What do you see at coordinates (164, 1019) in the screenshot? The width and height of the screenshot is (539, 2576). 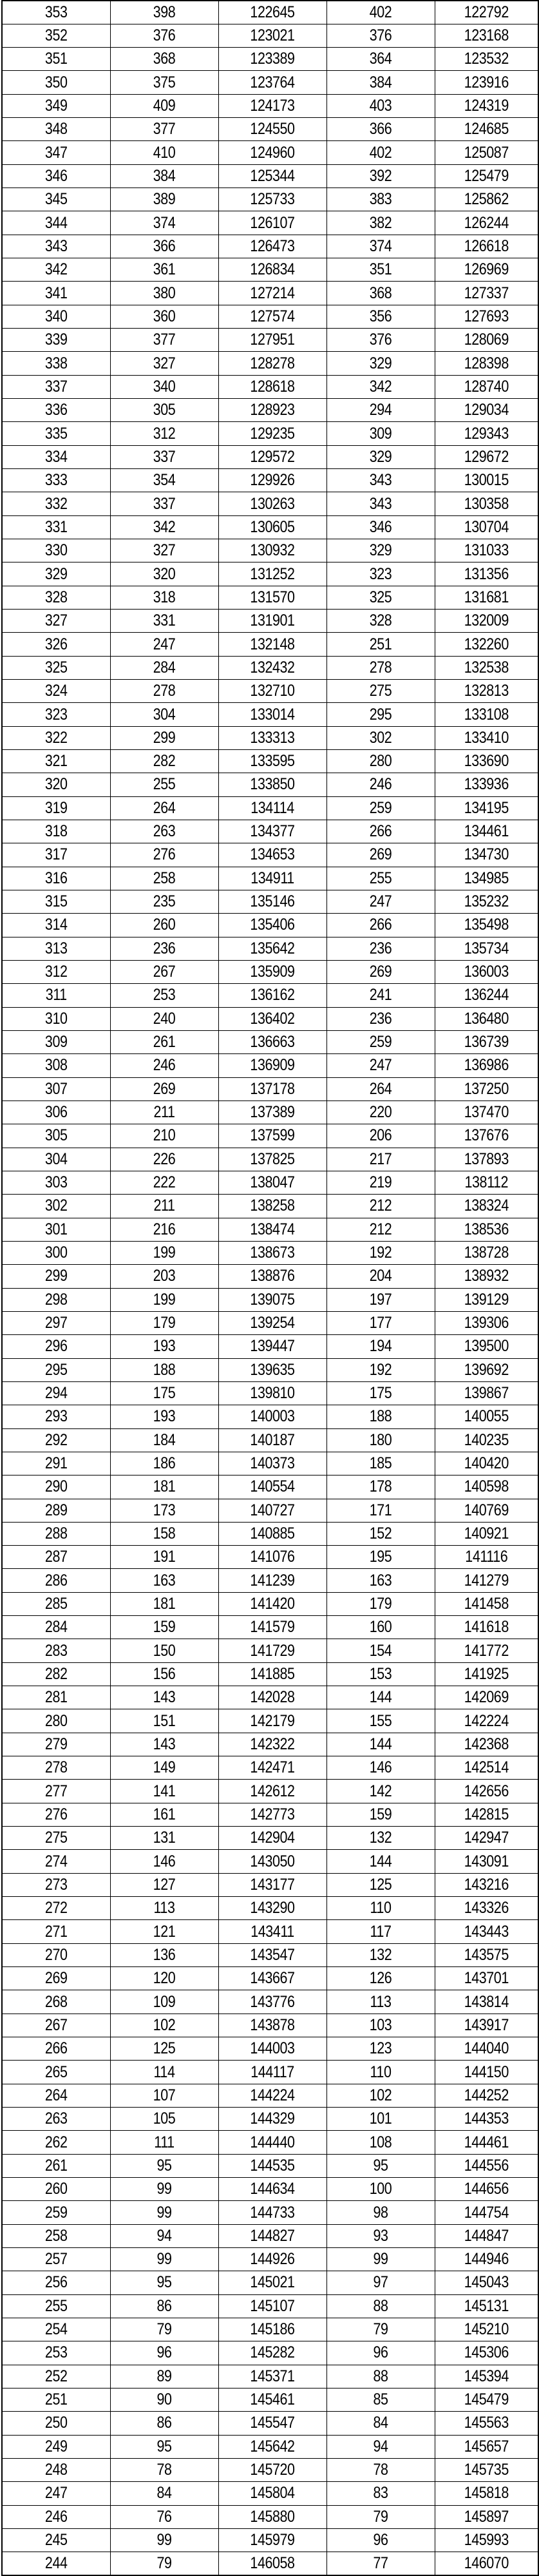 I see `table-cell-count_a: 240` at bounding box center [164, 1019].